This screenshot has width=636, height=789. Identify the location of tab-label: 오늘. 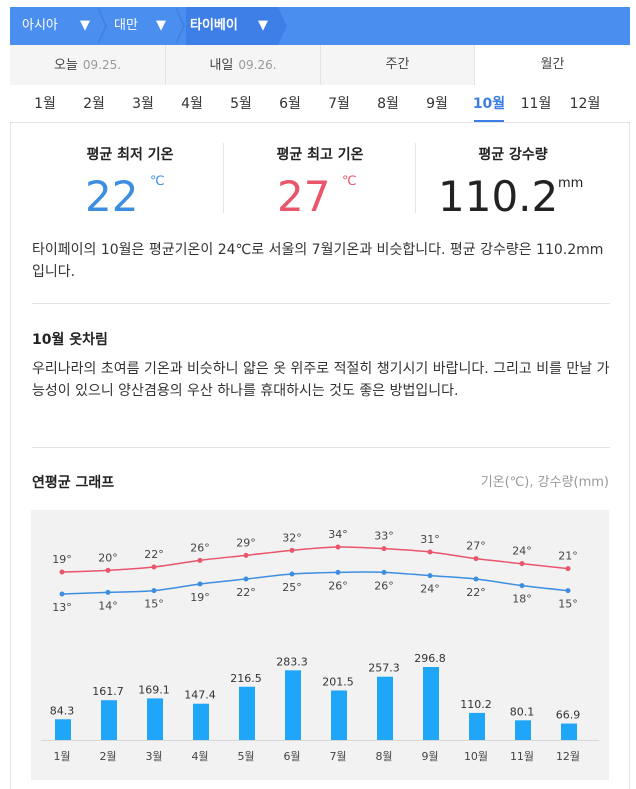
(65, 65).